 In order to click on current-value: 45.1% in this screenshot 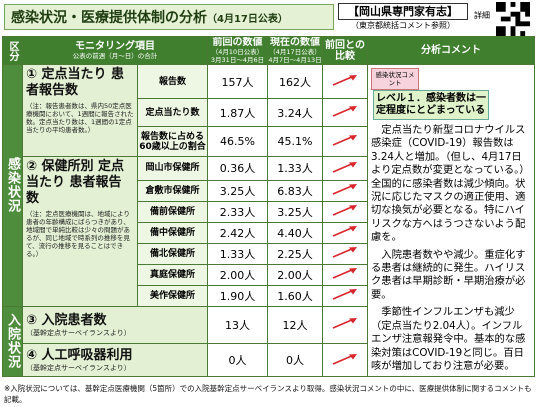, I will do `click(295, 141)`.